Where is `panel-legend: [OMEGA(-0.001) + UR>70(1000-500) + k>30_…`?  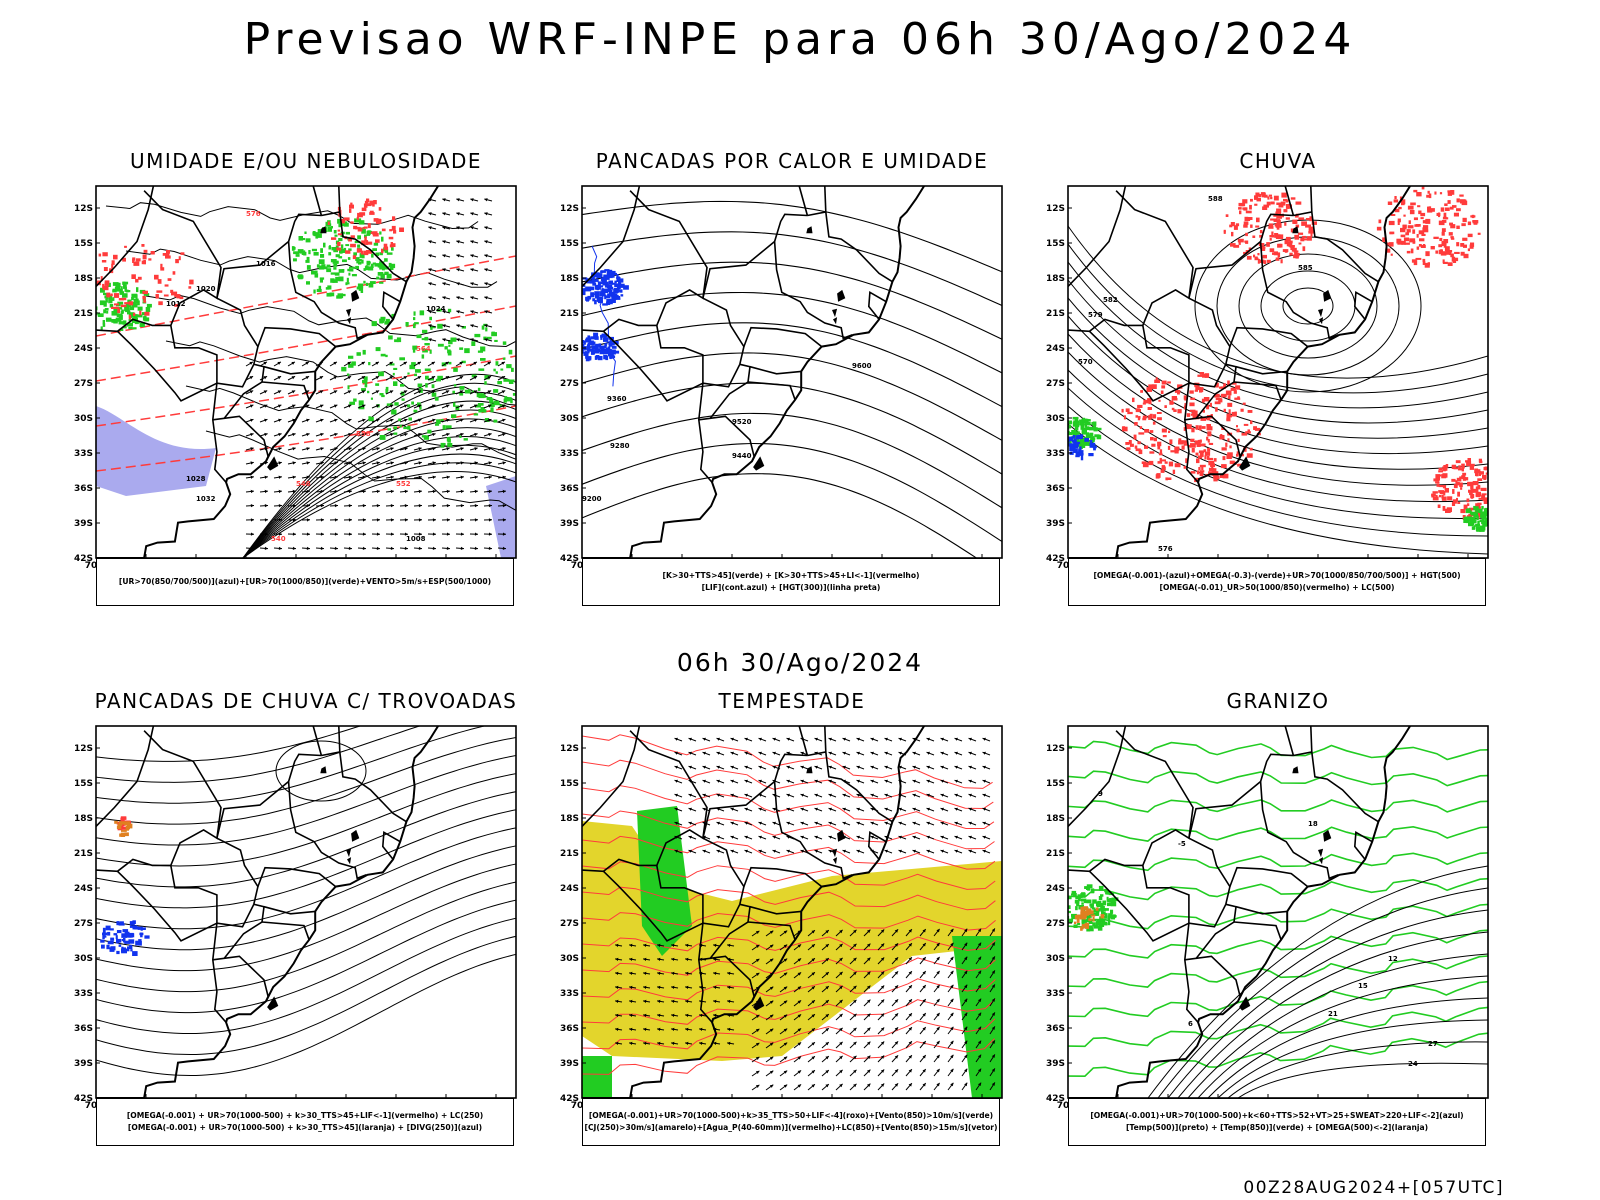 panel-legend: [OMEGA(-0.001) + UR>70(1000-500) + k>30_… is located at coordinates (305, 1122).